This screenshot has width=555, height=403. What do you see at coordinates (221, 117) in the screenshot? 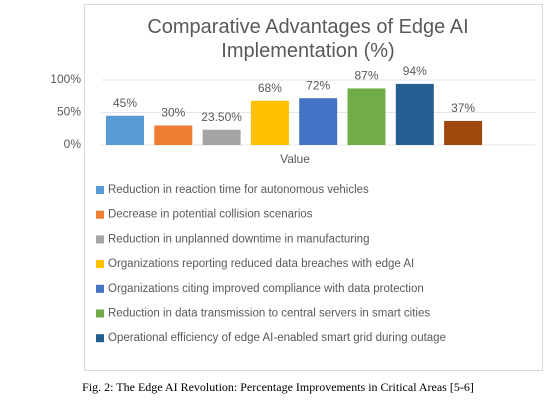
I see `value-label: 23.50%` at bounding box center [221, 117].